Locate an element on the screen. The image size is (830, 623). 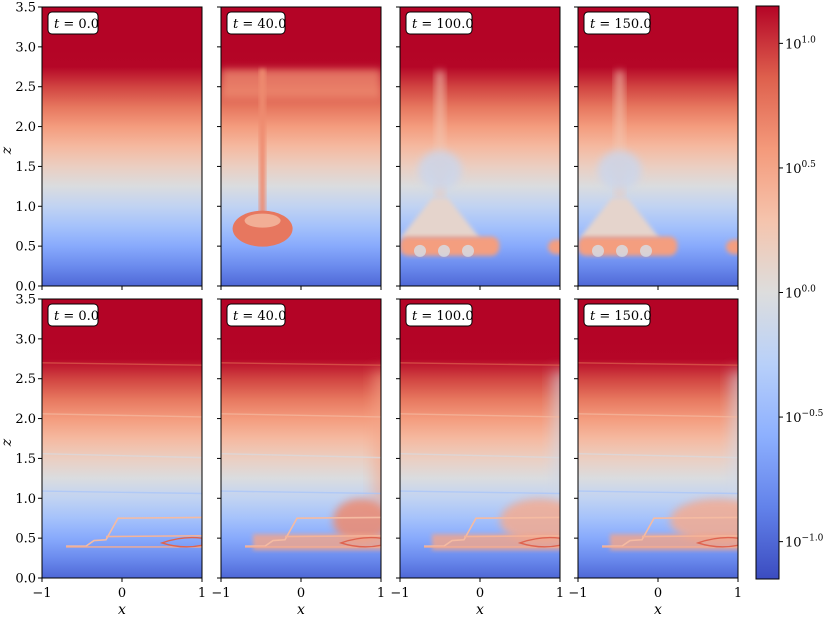
warm-layer is located at coordinates (301, 84).